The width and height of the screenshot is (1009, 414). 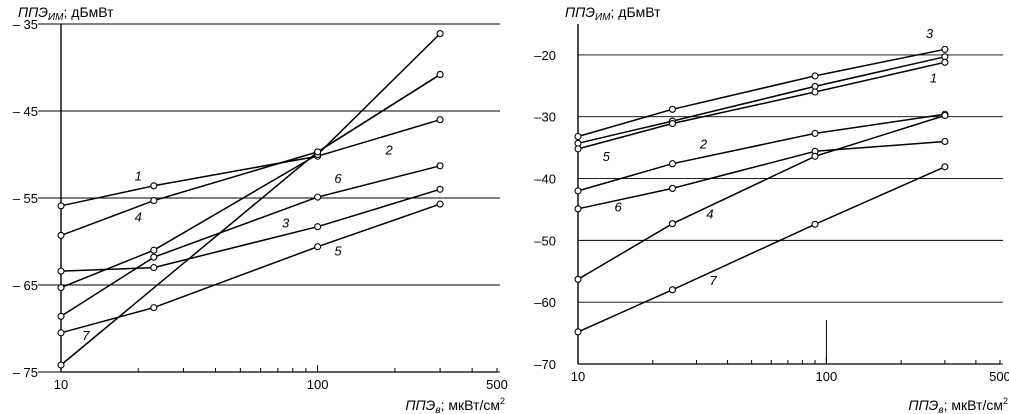 What do you see at coordinates (25, 198) in the screenshot?
I see `y-tick-label: – 55` at bounding box center [25, 198].